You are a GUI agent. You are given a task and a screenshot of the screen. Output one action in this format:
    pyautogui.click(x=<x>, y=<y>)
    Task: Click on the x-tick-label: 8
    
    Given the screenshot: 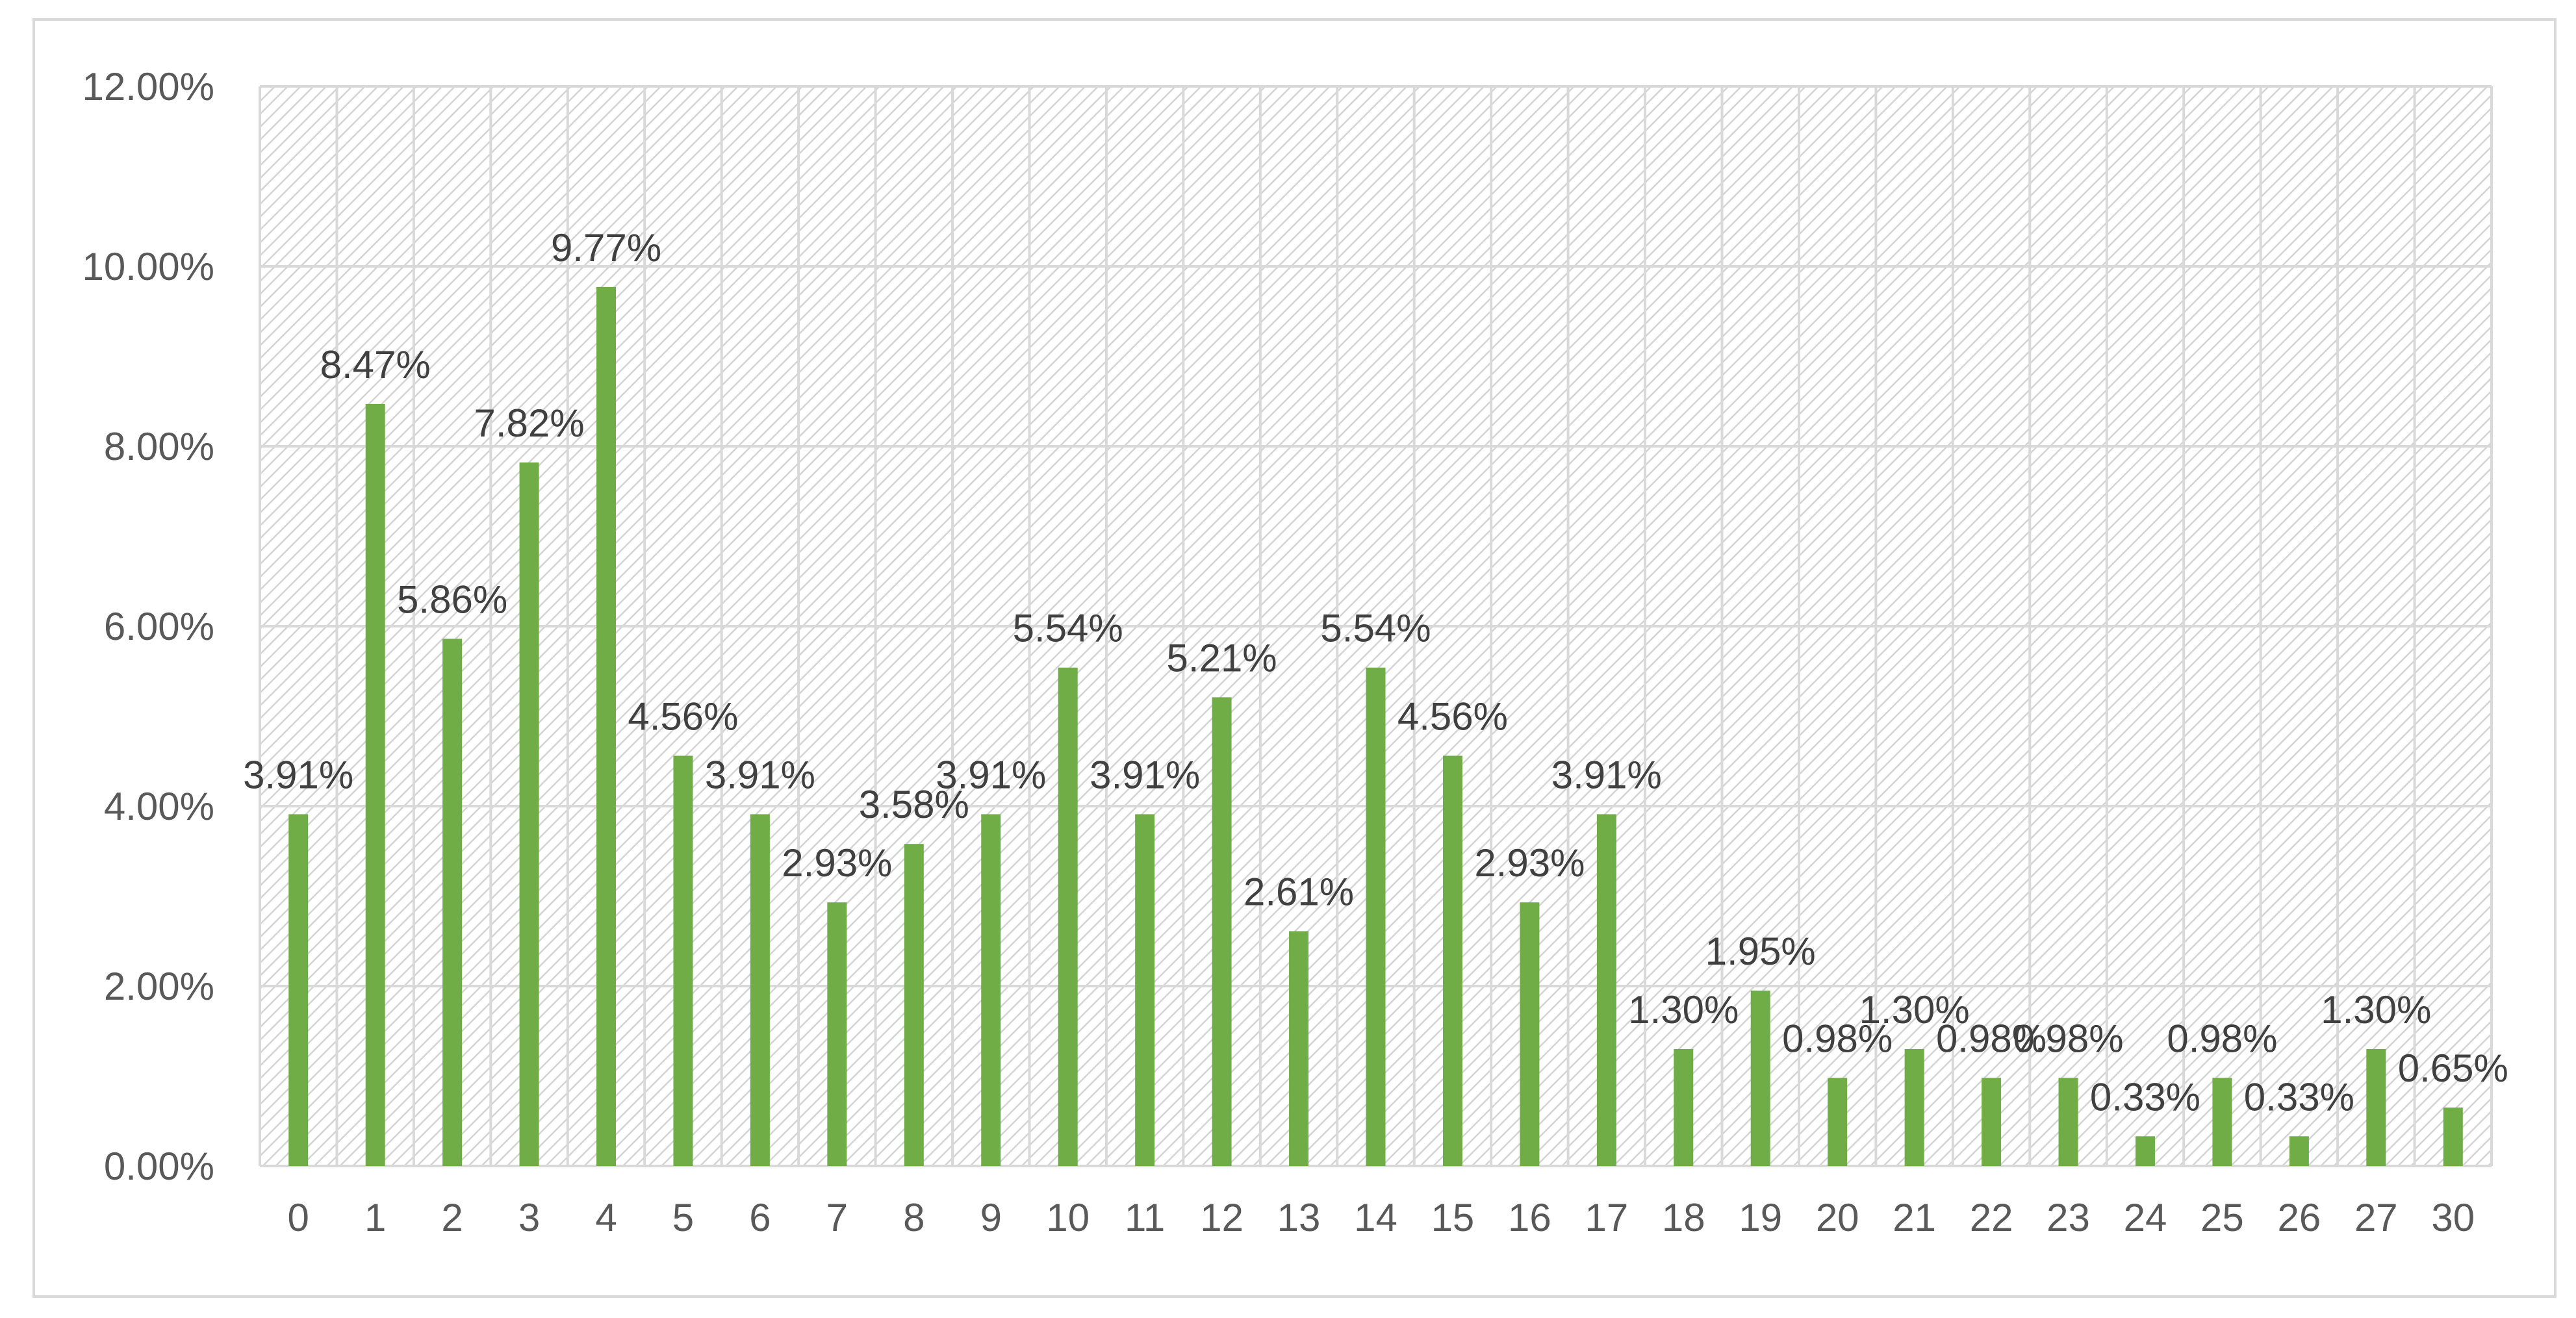 What is the action you would take?
    pyautogui.click(x=914, y=1217)
    